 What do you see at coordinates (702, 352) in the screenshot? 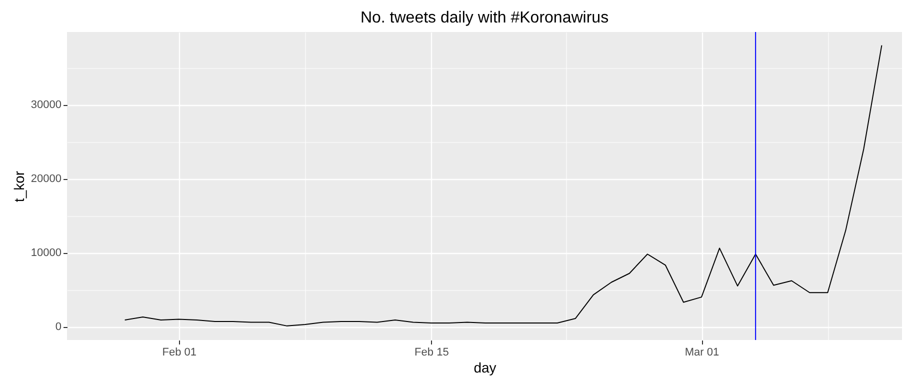
I see `x-tick-label: Mar 01` at bounding box center [702, 352].